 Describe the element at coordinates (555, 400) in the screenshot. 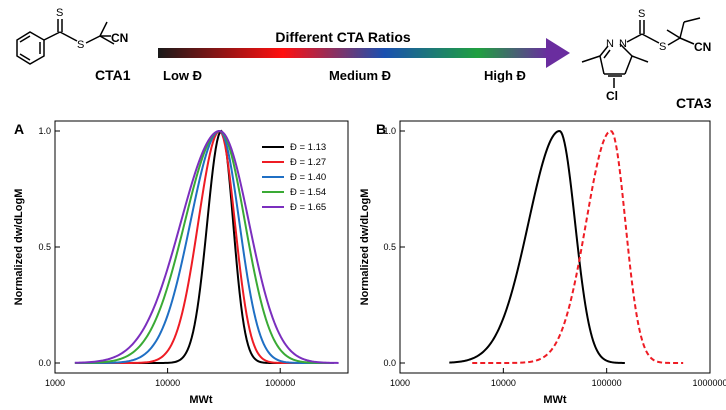

I see `chart-b-xlabel: MWt` at that location.